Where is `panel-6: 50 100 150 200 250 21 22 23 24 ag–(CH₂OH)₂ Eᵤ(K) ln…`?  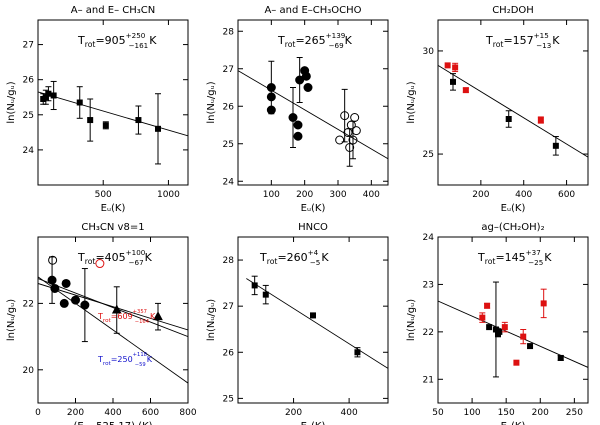
panel-6: 50 100 150 200 250 21 22 23 24 ag–(CH₂OH)₂ Eᵤ(K) ln… is located at coordinates (497, 323).